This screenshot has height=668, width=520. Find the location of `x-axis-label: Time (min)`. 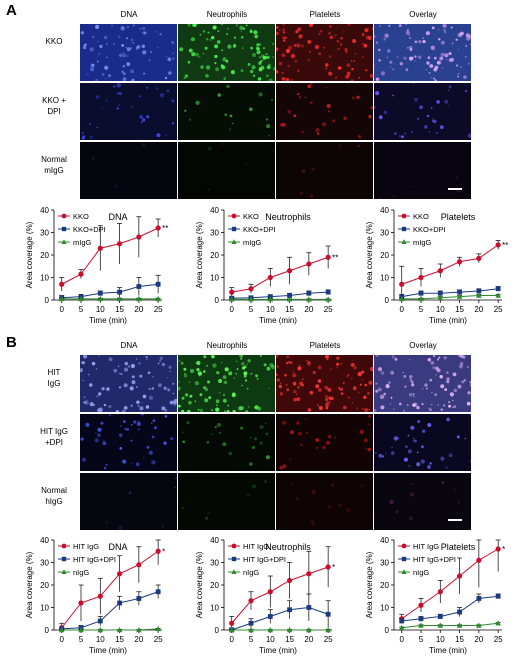

x-axis-label: Time (min) is located at coordinates (448, 320).